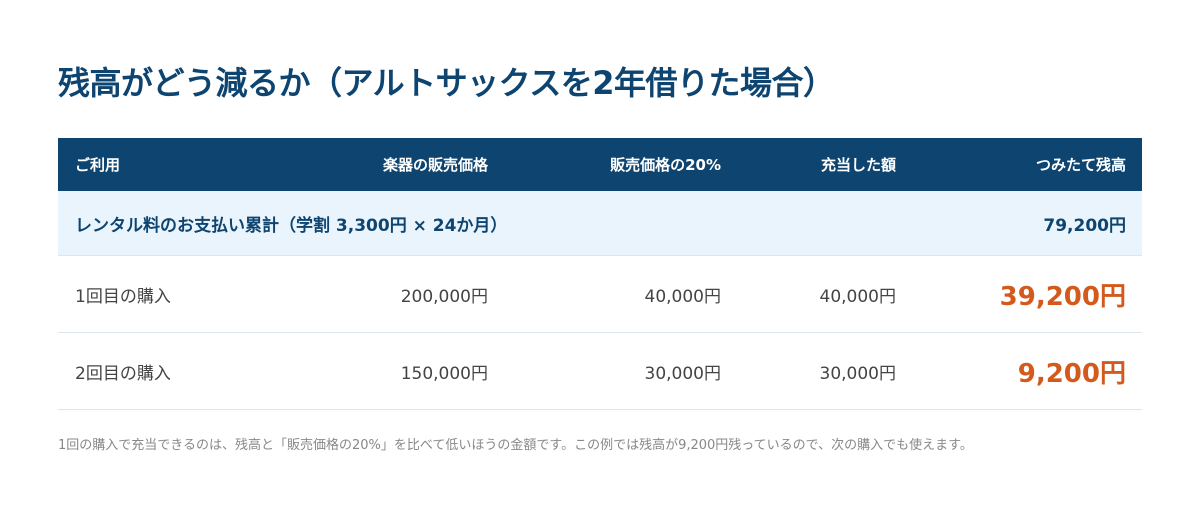  Describe the element at coordinates (682, 373) in the screenshot. I see `row-twenty-percent: 30,000円` at that location.